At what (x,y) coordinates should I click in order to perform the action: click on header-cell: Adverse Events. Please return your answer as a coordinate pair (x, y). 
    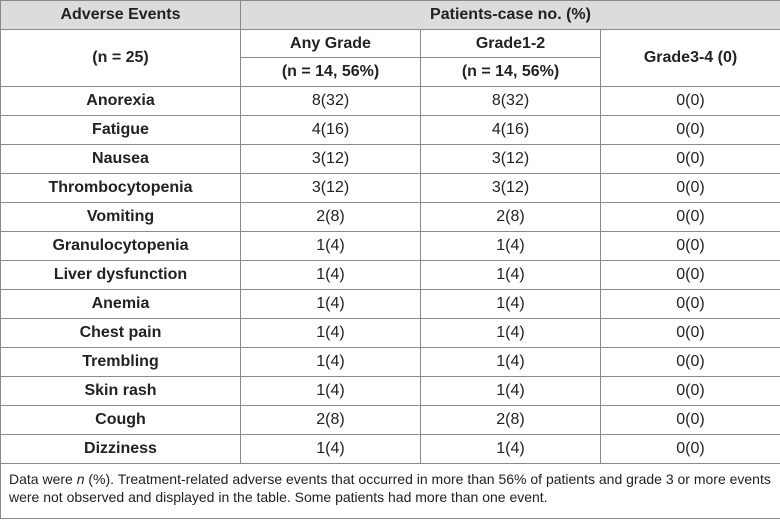
    Looking at the image, I should click on (120, 15).